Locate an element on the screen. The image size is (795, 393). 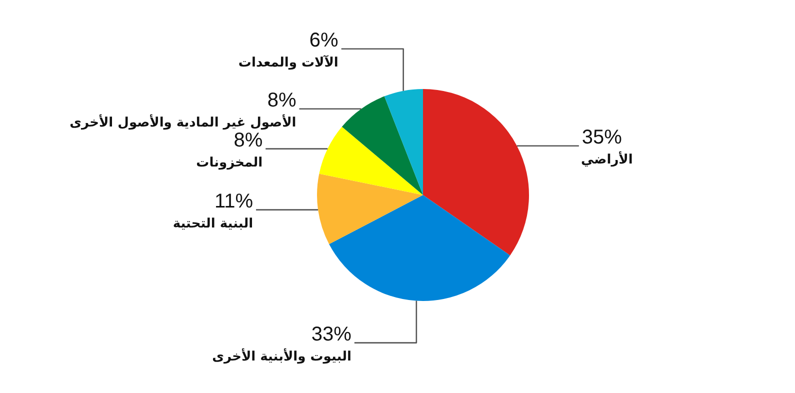
slice-label: البيوت والأبنية الأخرى is located at coordinates (282, 356).